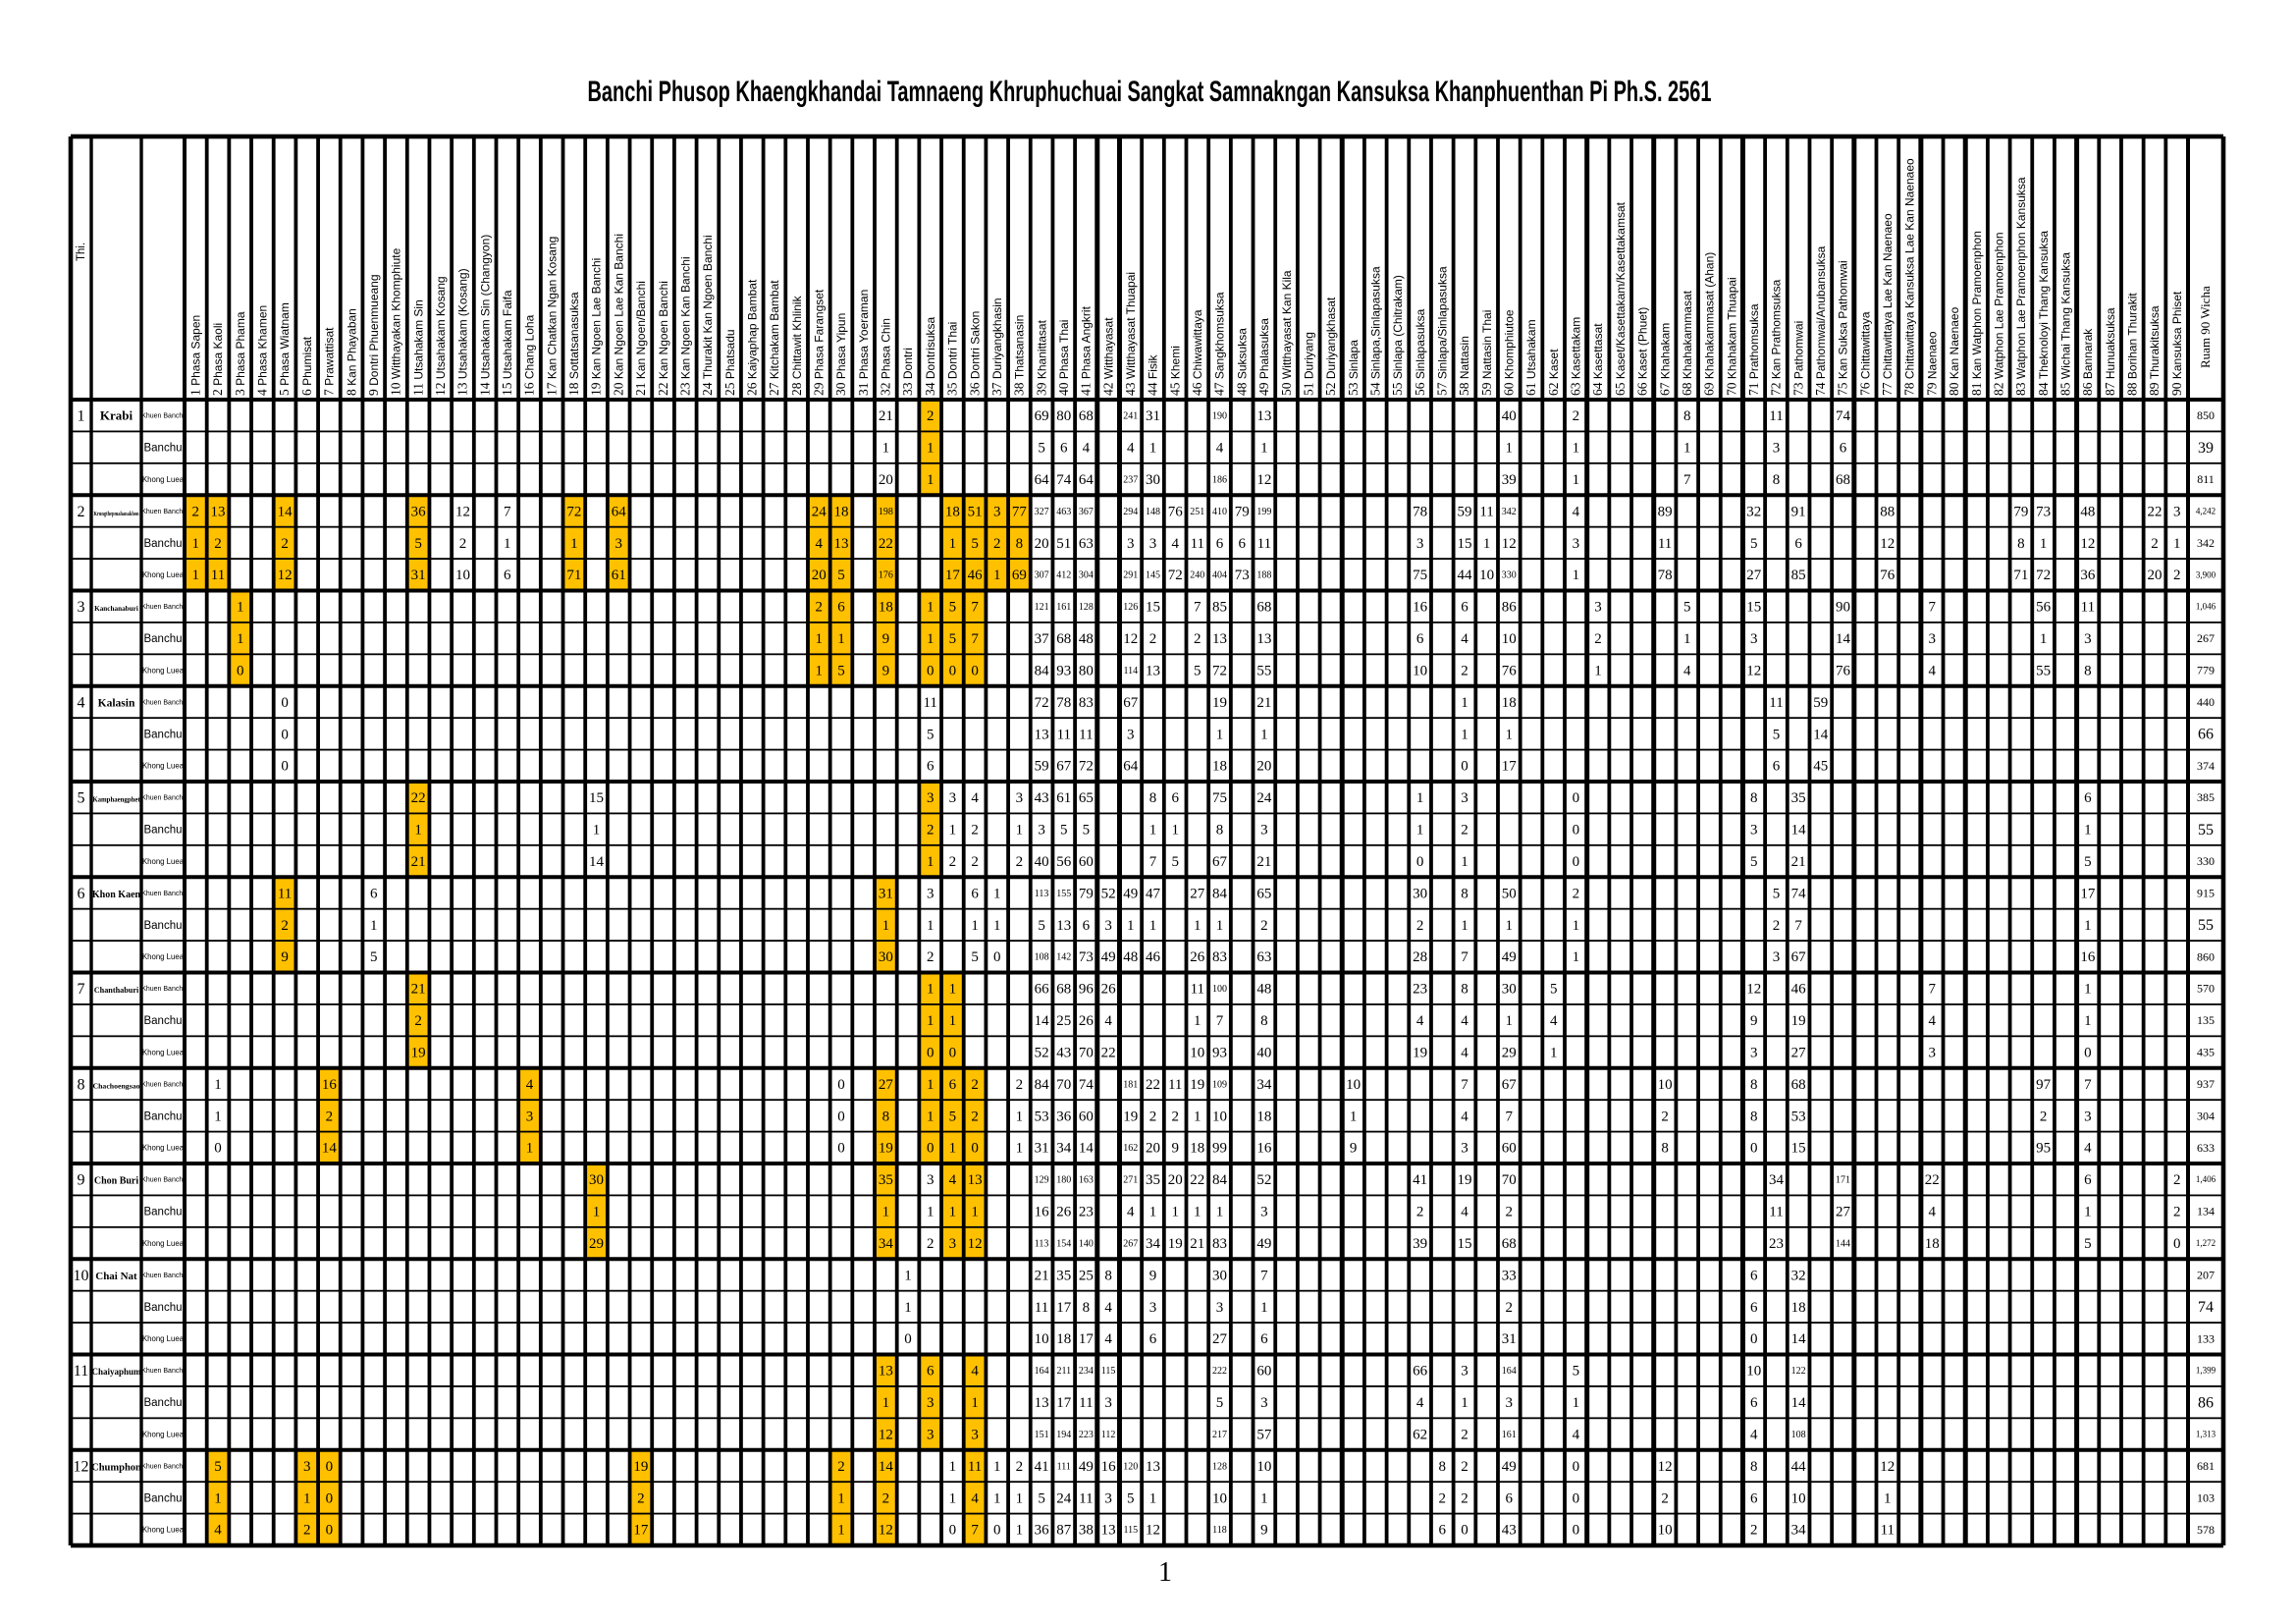 This screenshot has width=2296, height=1624. I want to click on svg-text: 91, so click(1799, 511).